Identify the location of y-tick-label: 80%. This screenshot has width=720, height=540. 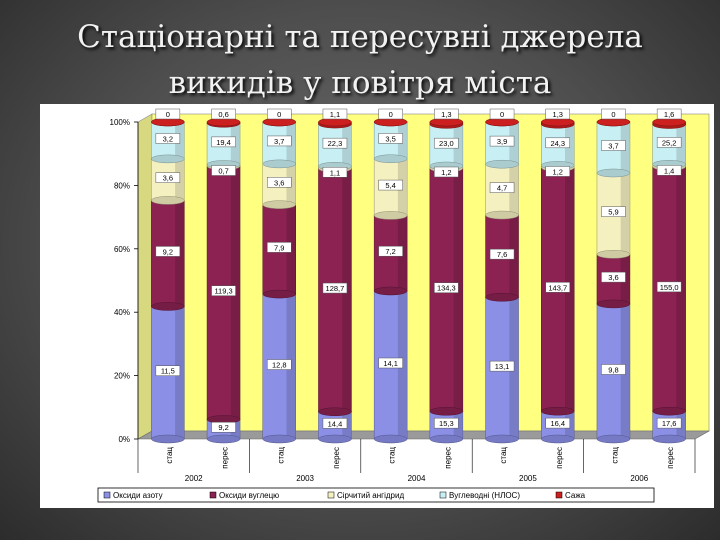
(122, 185).